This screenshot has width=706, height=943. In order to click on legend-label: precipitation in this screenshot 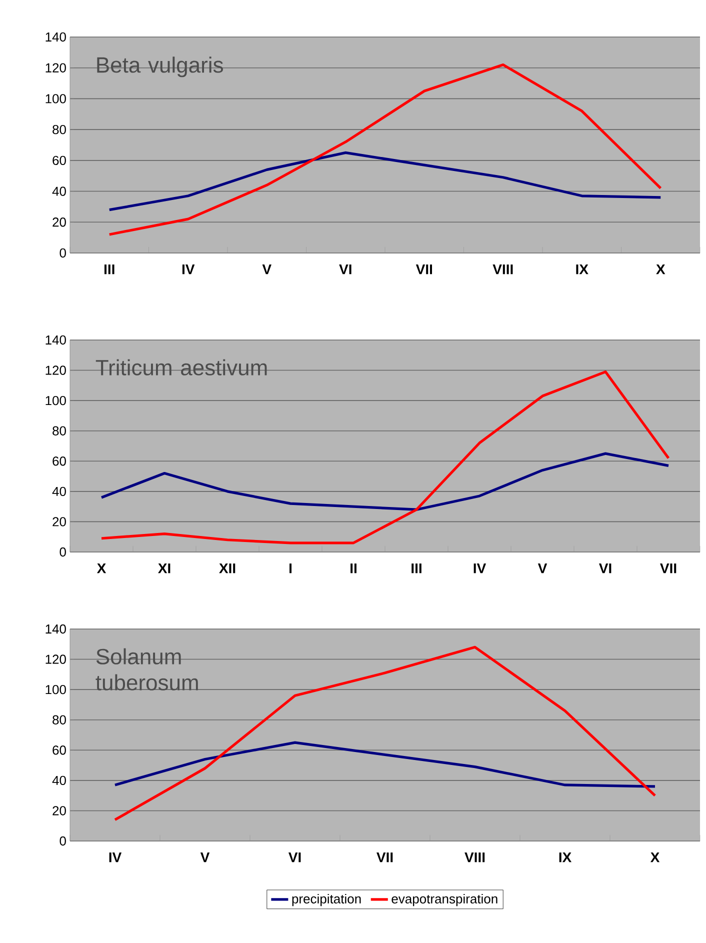, I will do `click(326, 900)`.